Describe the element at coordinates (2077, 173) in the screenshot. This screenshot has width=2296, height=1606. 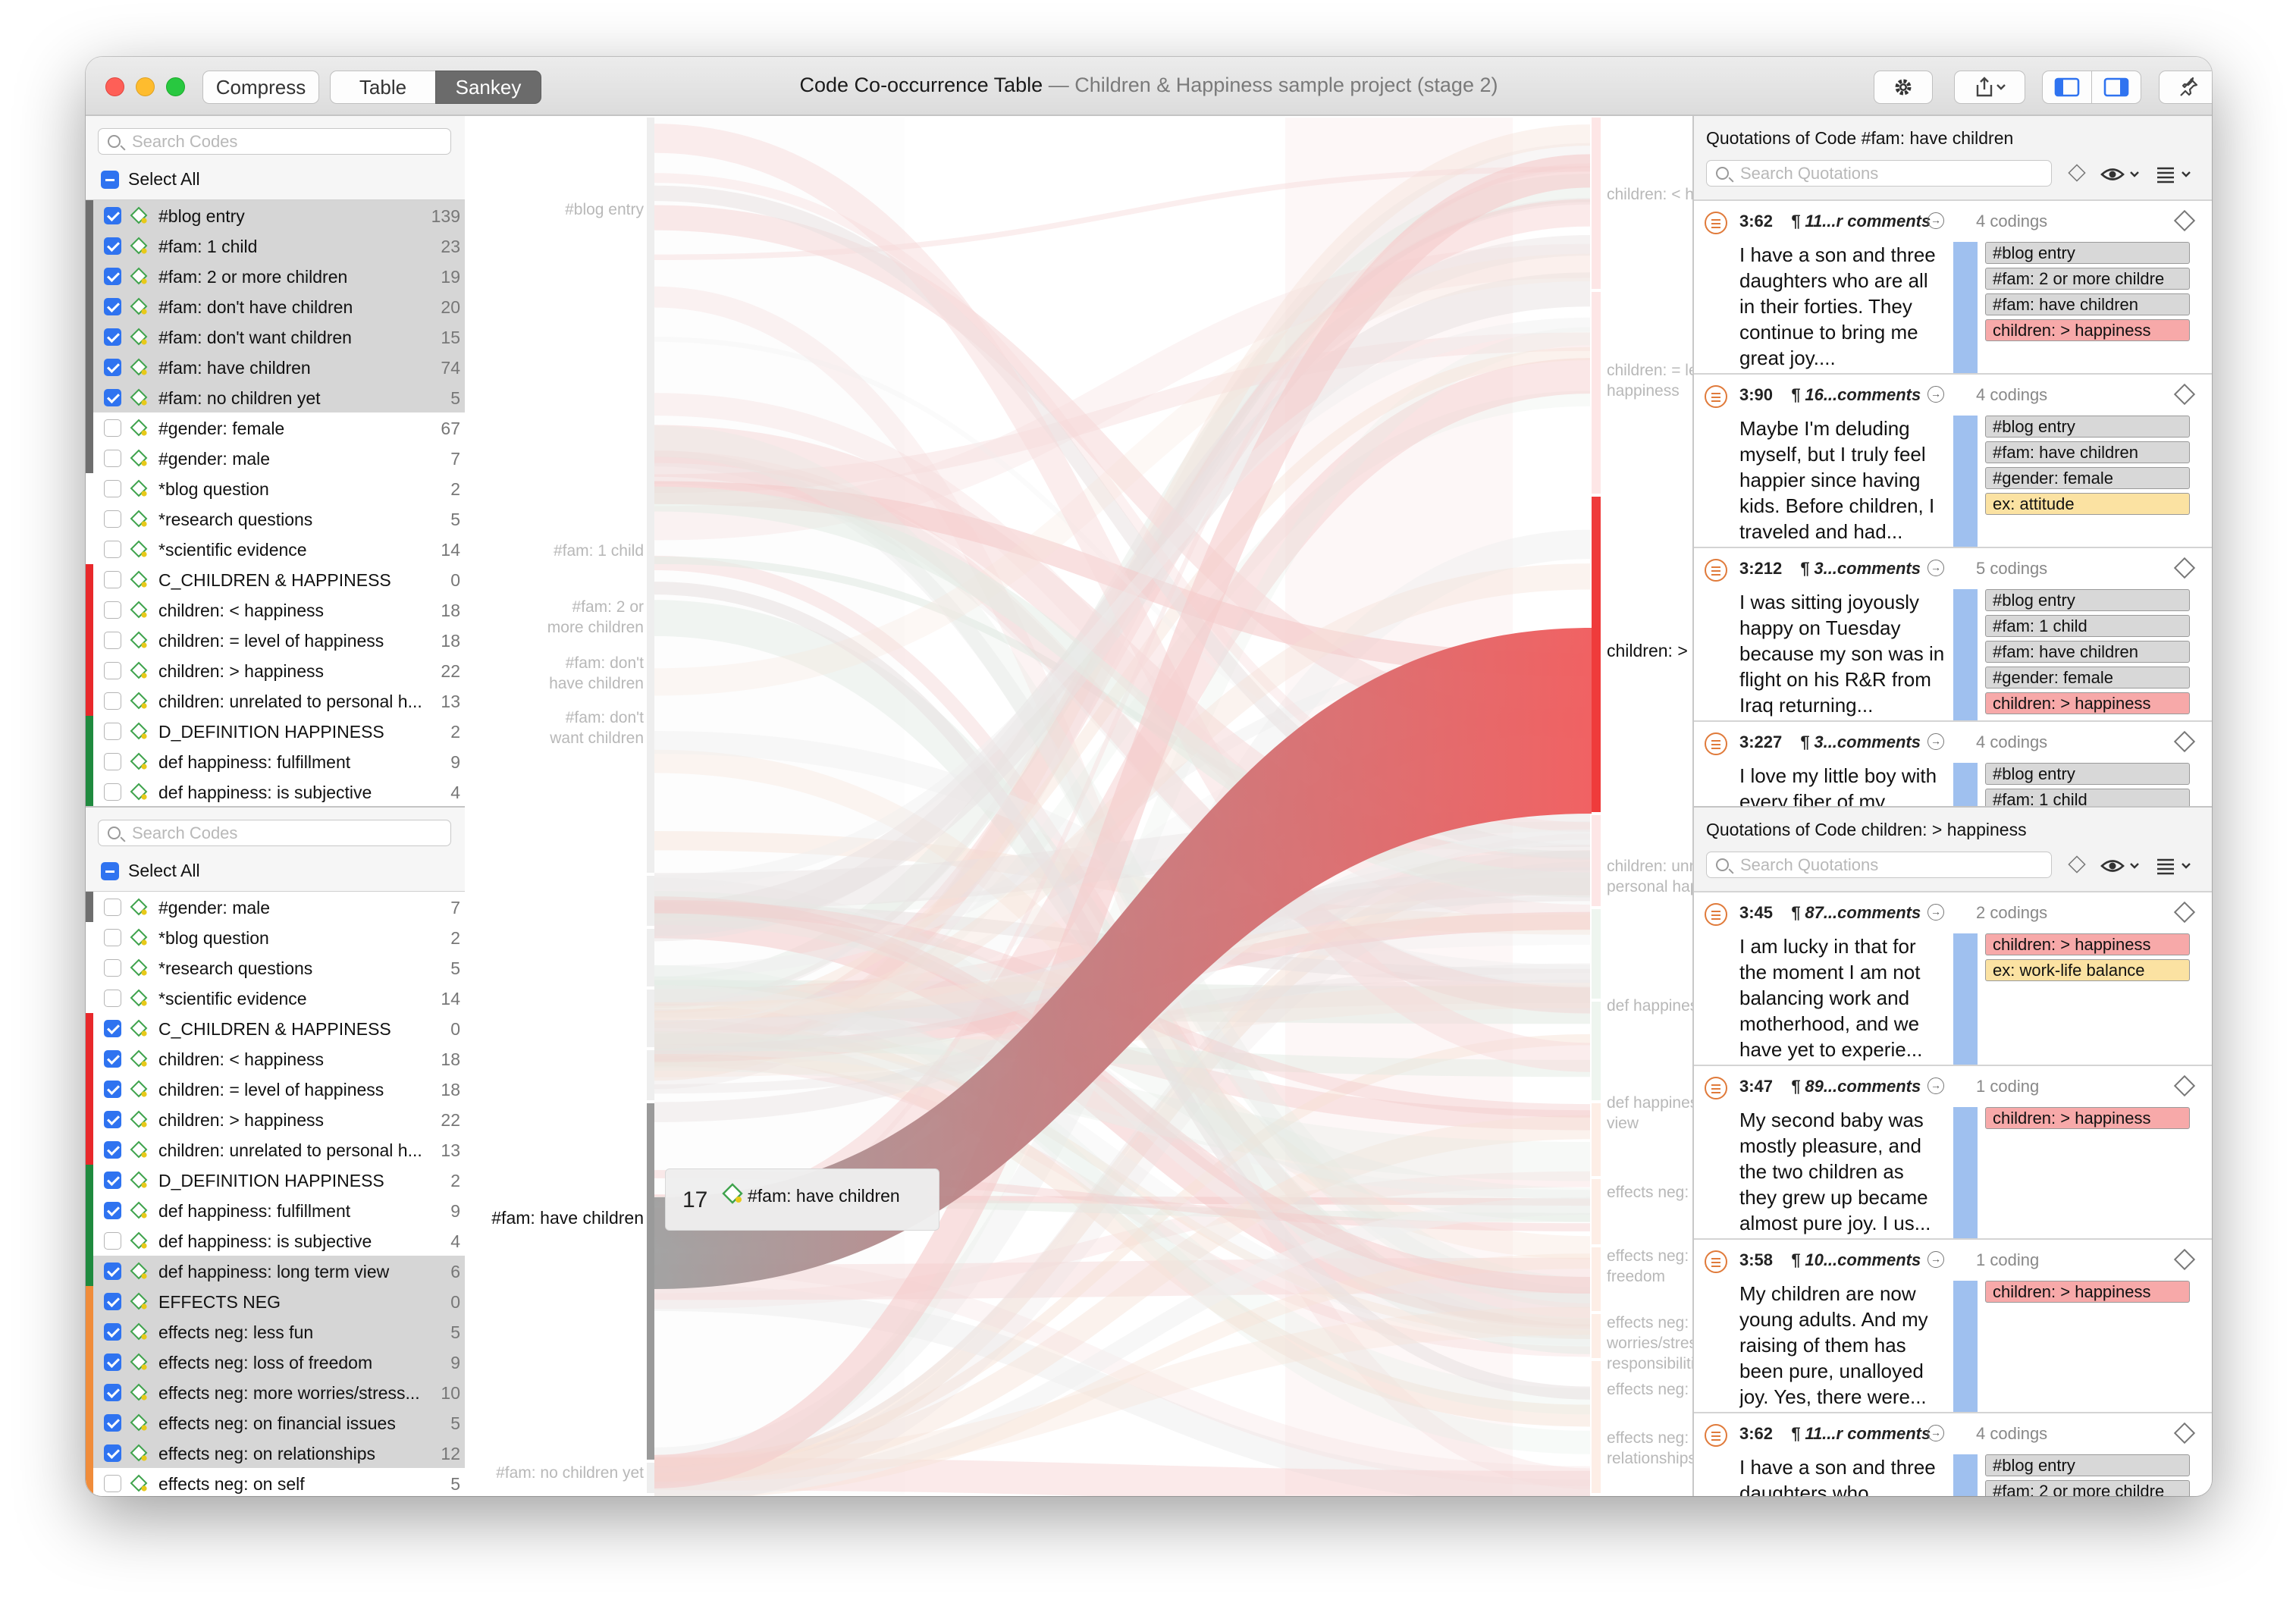
I see `code-filter-icon` at that location.